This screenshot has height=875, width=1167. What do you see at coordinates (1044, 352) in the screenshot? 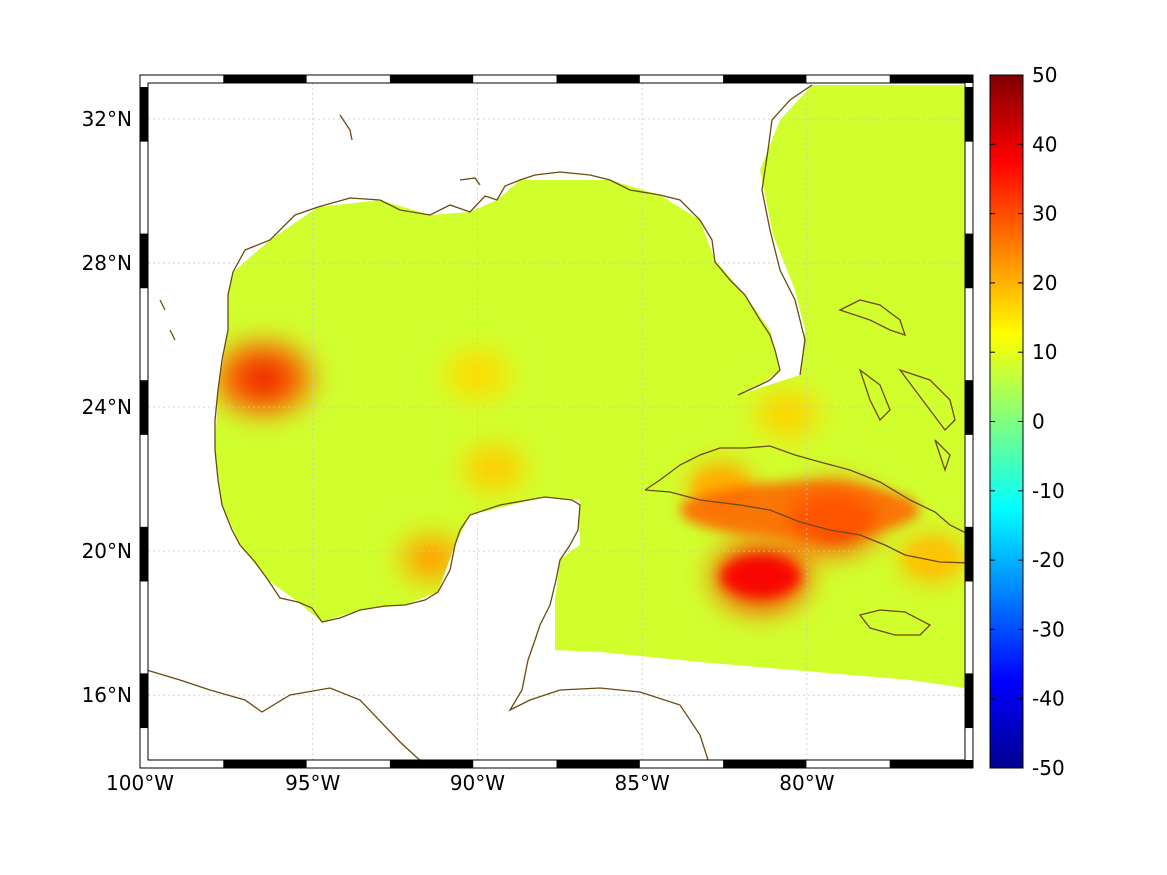
I see `colorbar-tick-label: 10` at bounding box center [1044, 352].